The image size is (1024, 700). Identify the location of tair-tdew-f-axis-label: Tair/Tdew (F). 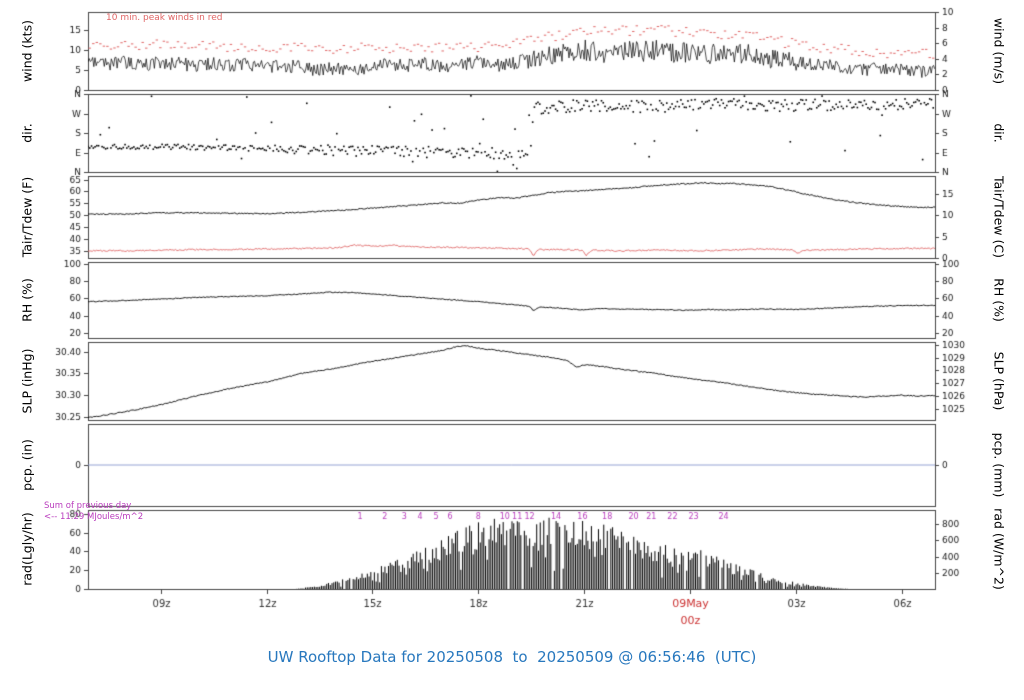
(27, 217).